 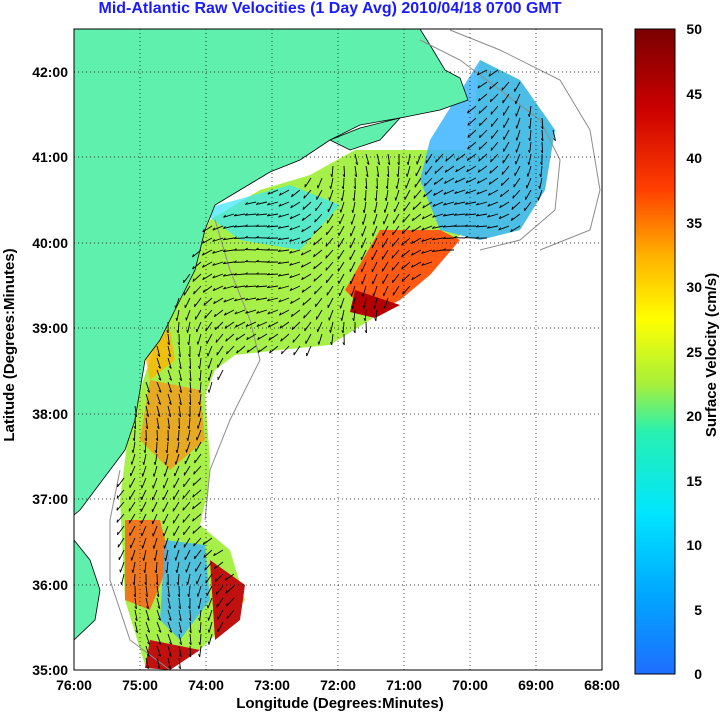 I want to click on x-tick-label: 75:00, so click(x=140, y=685).